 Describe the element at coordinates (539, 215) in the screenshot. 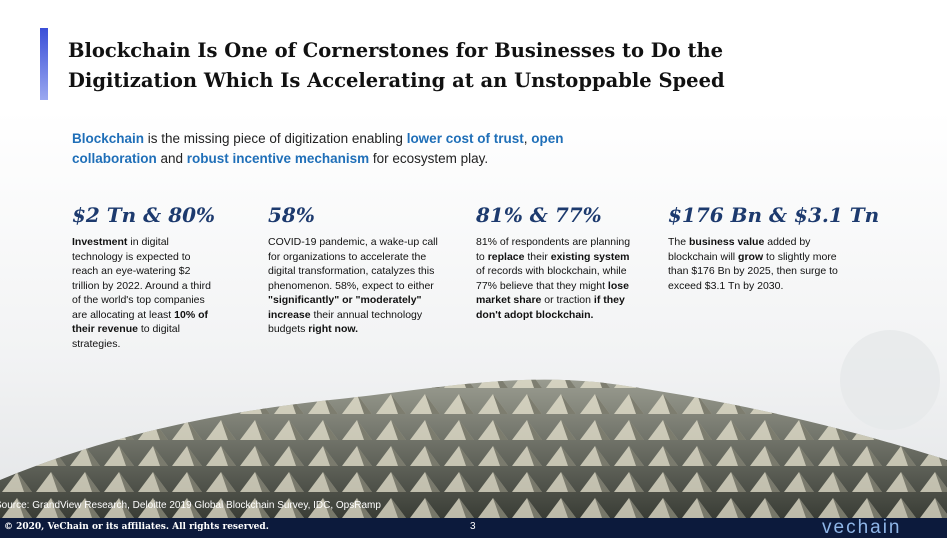

I see `stat-heading: 81% & 77%` at that location.